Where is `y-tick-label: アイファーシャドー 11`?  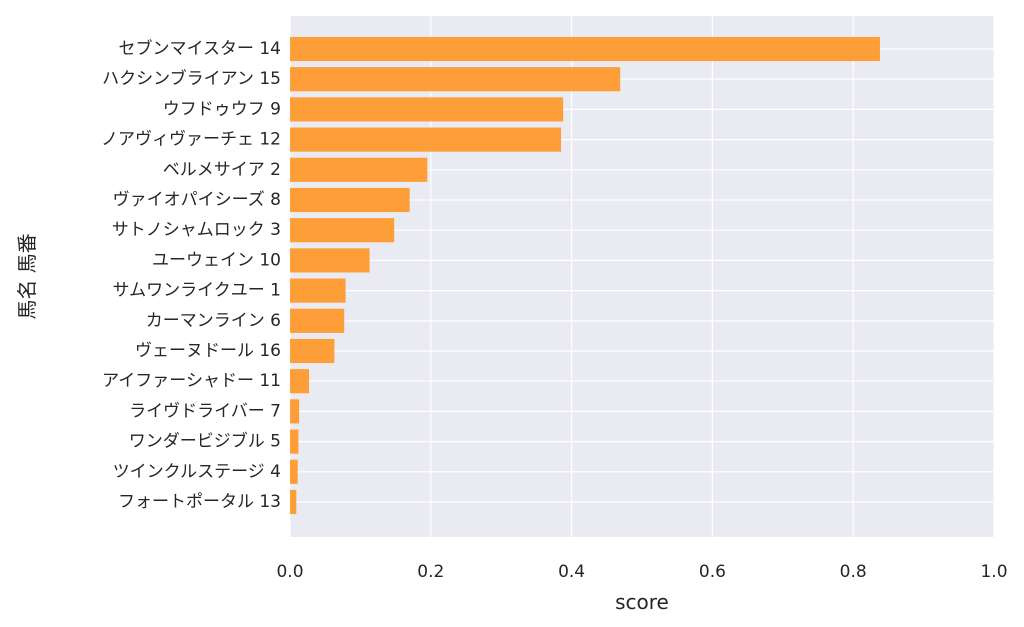 y-tick-label: アイファーシャドー 11 is located at coordinates (191, 381).